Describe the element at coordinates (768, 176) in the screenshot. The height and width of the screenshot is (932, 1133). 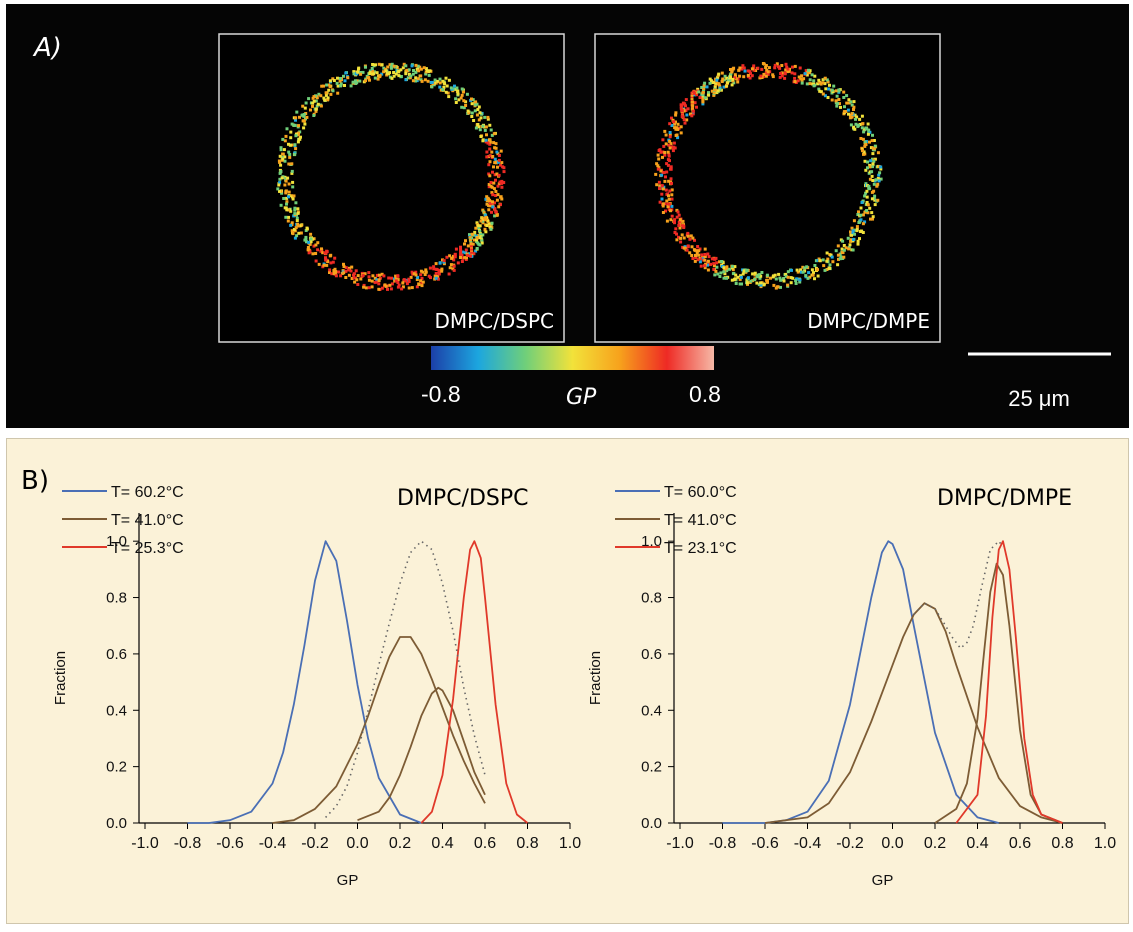
I see `vesicle-ring-dmpe` at that location.